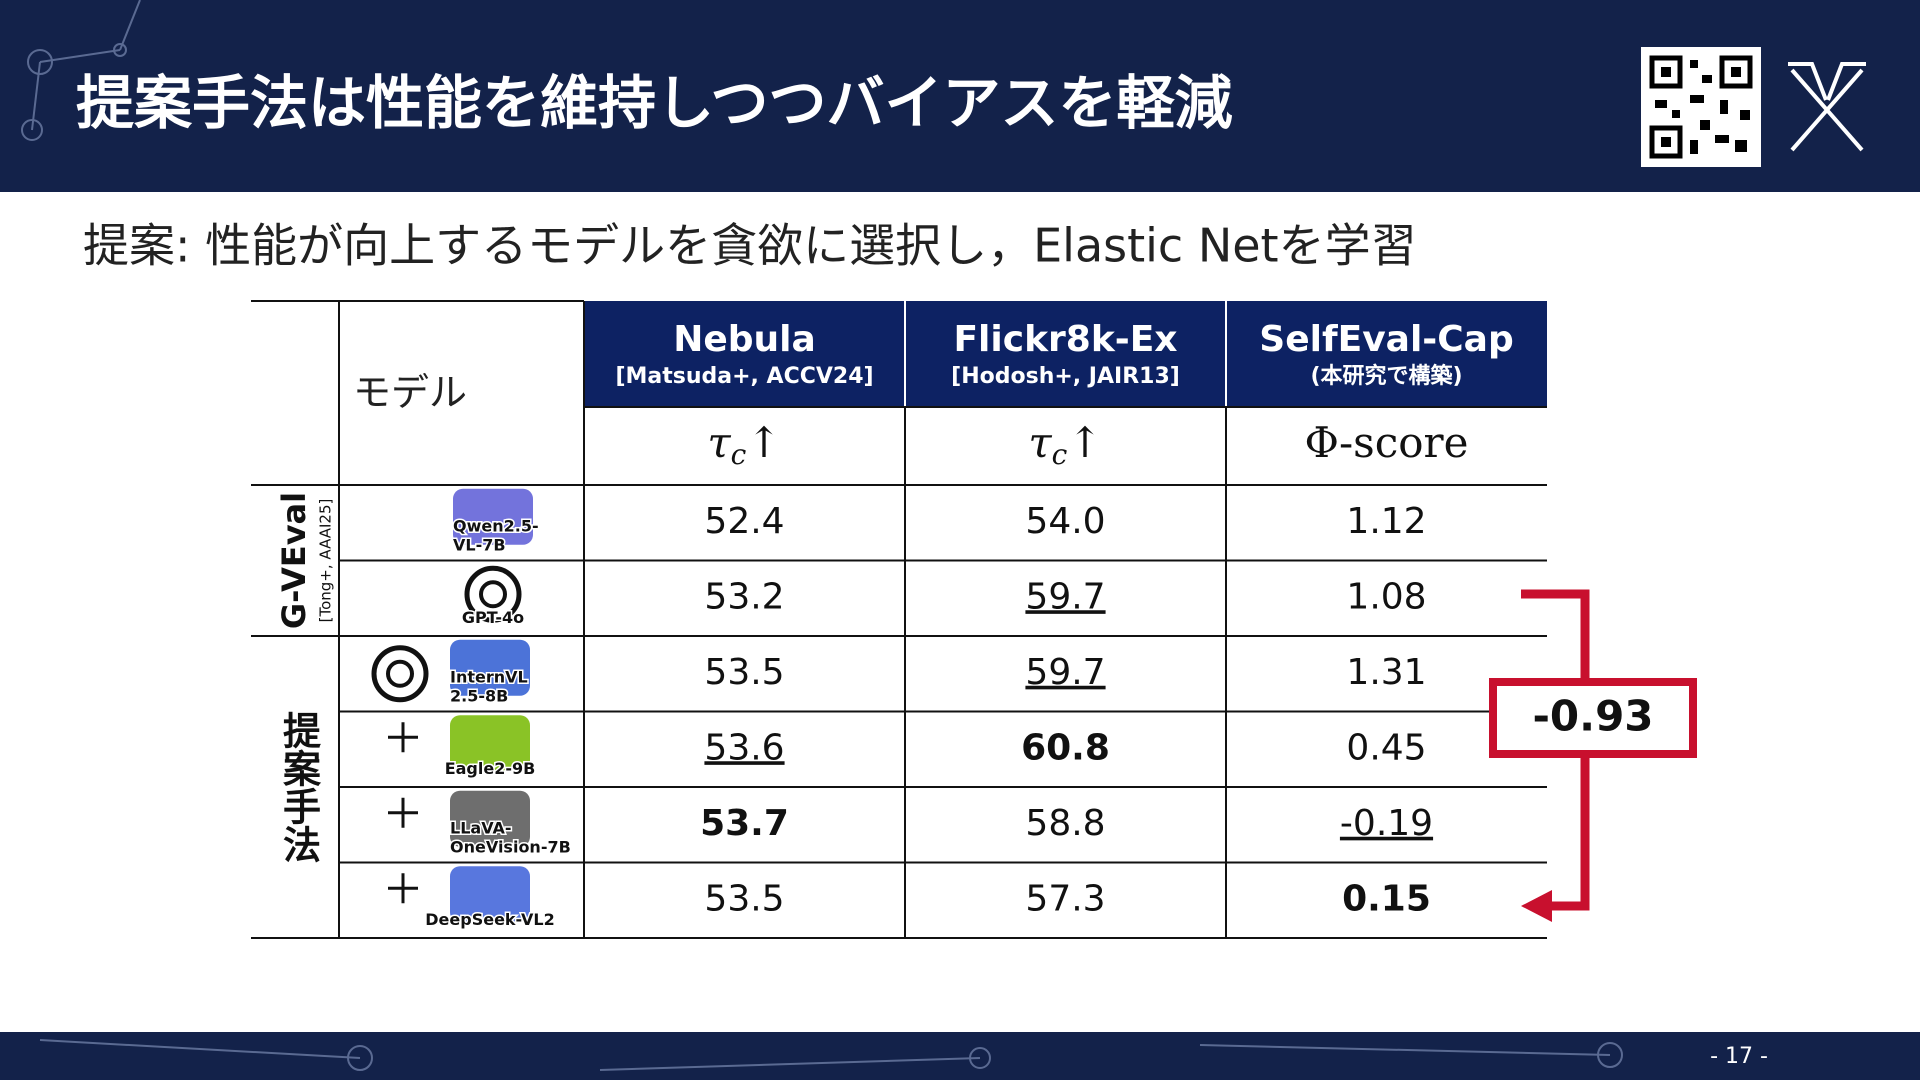 This screenshot has height=1080, width=1920. I want to click on cell-value: 52.4, so click(744, 521).